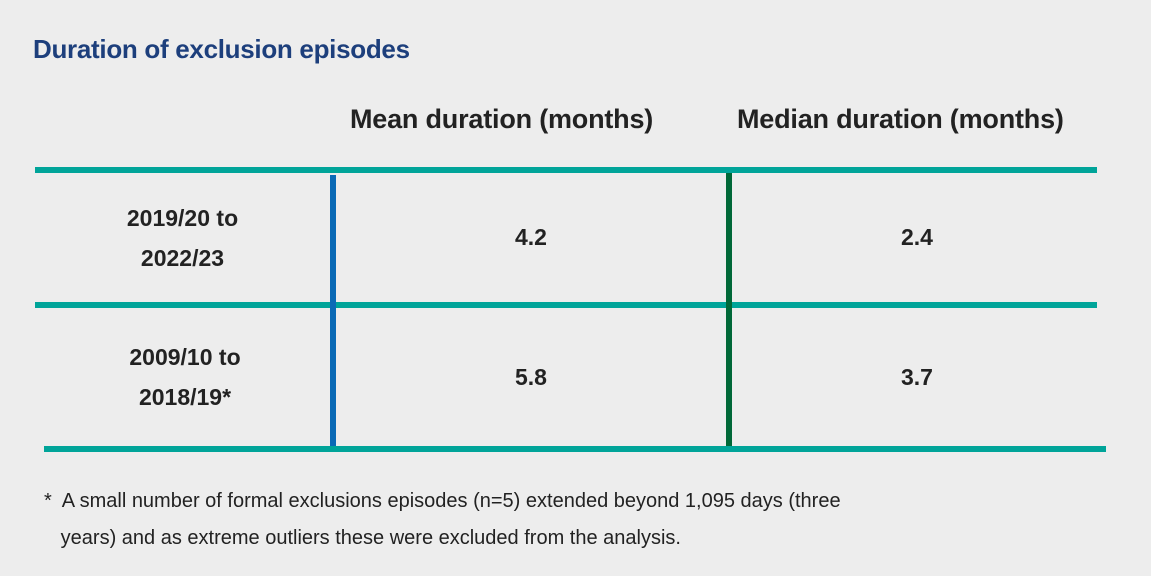  Describe the element at coordinates (900, 119) in the screenshot. I see `column-header-median: Median duration (months)` at that location.